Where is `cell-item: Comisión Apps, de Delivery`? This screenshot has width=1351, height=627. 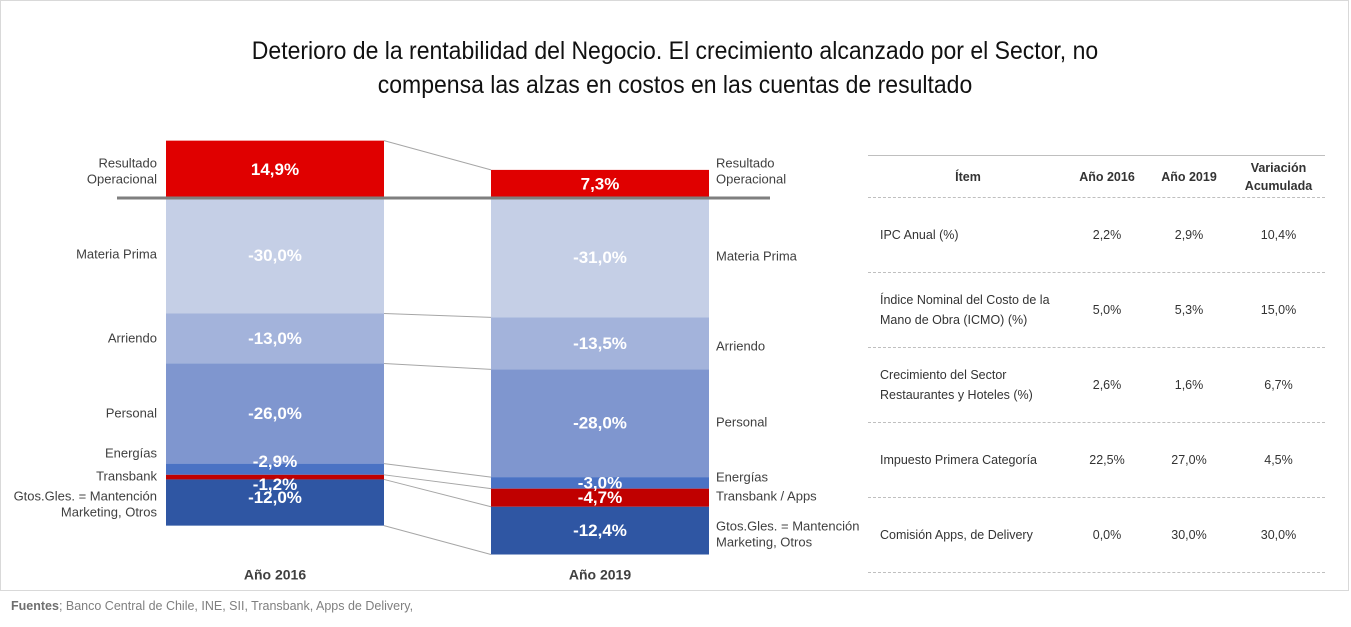 cell-item: Comisión Apps, de Delivery is located at coordinates (956, 535).